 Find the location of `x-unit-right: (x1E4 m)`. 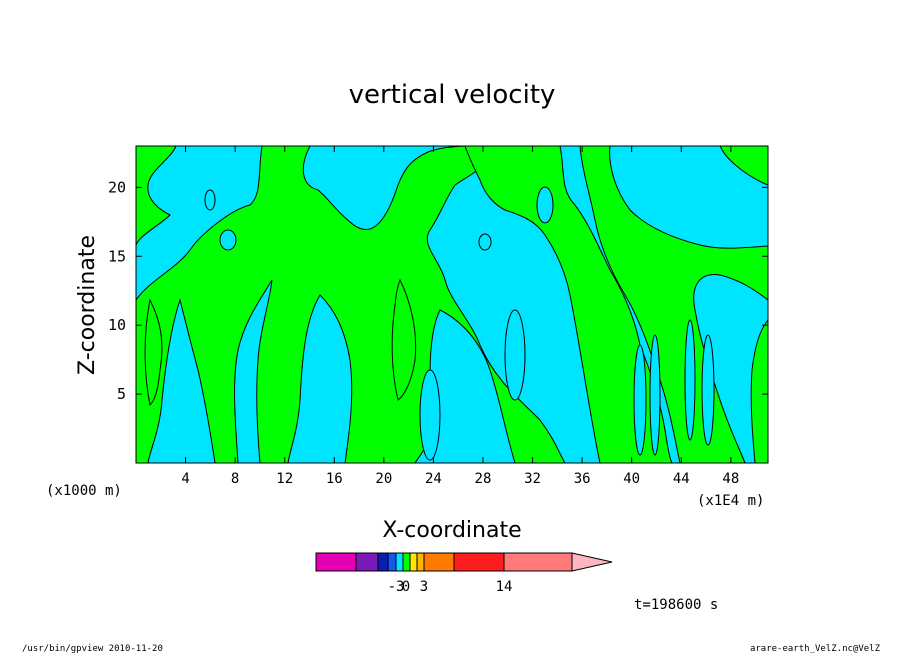

x-unit-right: (x1E4 m) is located at coordinates (730, 501).